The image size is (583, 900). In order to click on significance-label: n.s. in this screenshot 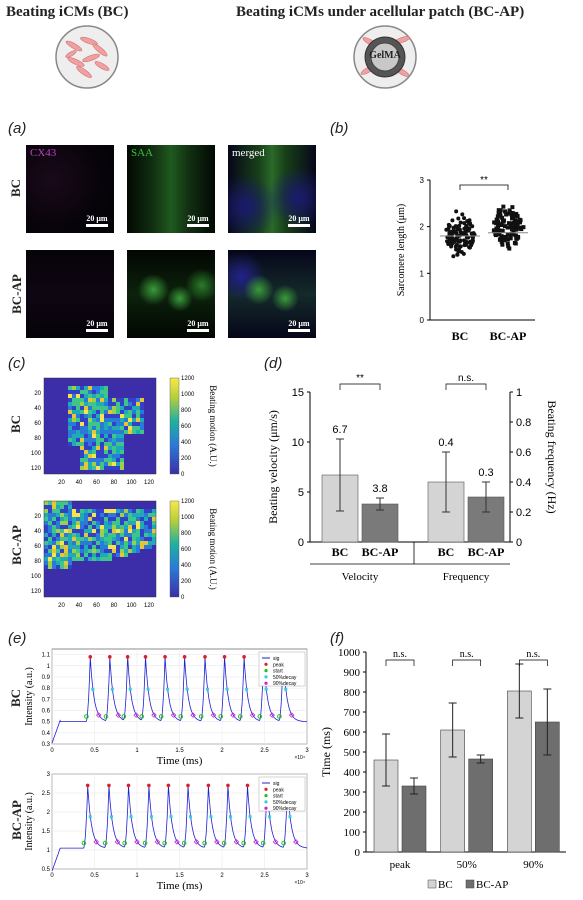, I will do `click(466, 378)`.